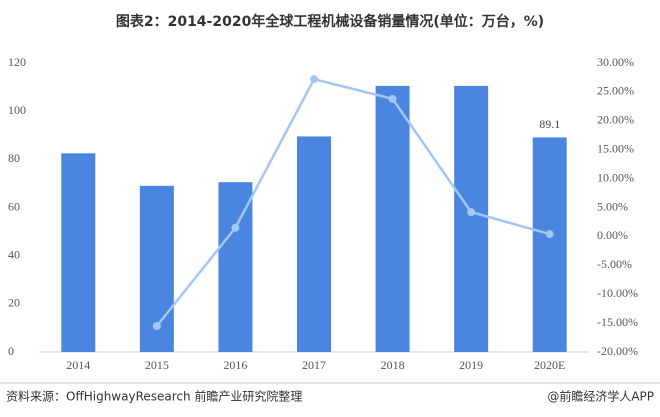 The image size is (660, 417). I want to click on y-tick-label: 0, so click(11, 351).